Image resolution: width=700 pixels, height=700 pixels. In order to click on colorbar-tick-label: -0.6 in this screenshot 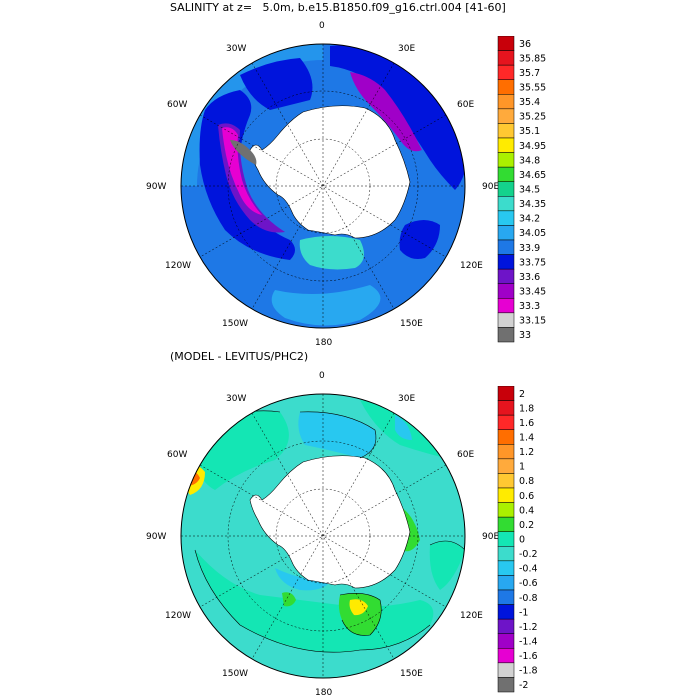, I will do `click(528, 583)`.